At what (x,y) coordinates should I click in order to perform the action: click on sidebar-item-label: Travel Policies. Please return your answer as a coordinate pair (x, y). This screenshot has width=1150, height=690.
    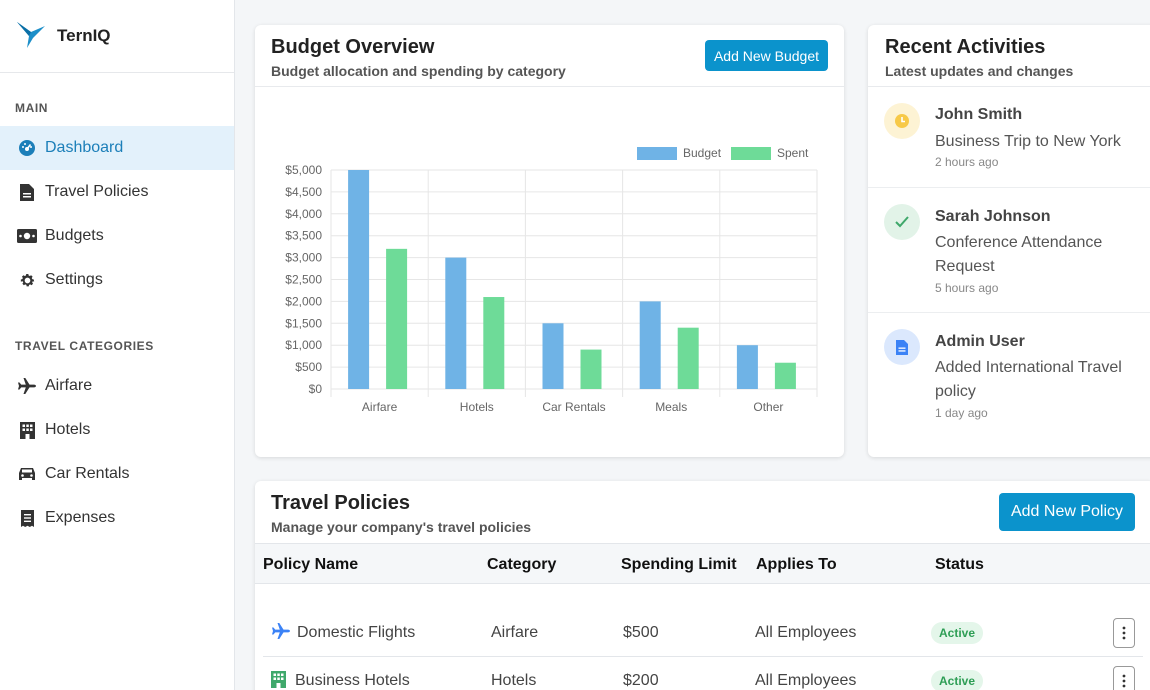
    Looking at the image, I should click on (97, 191).